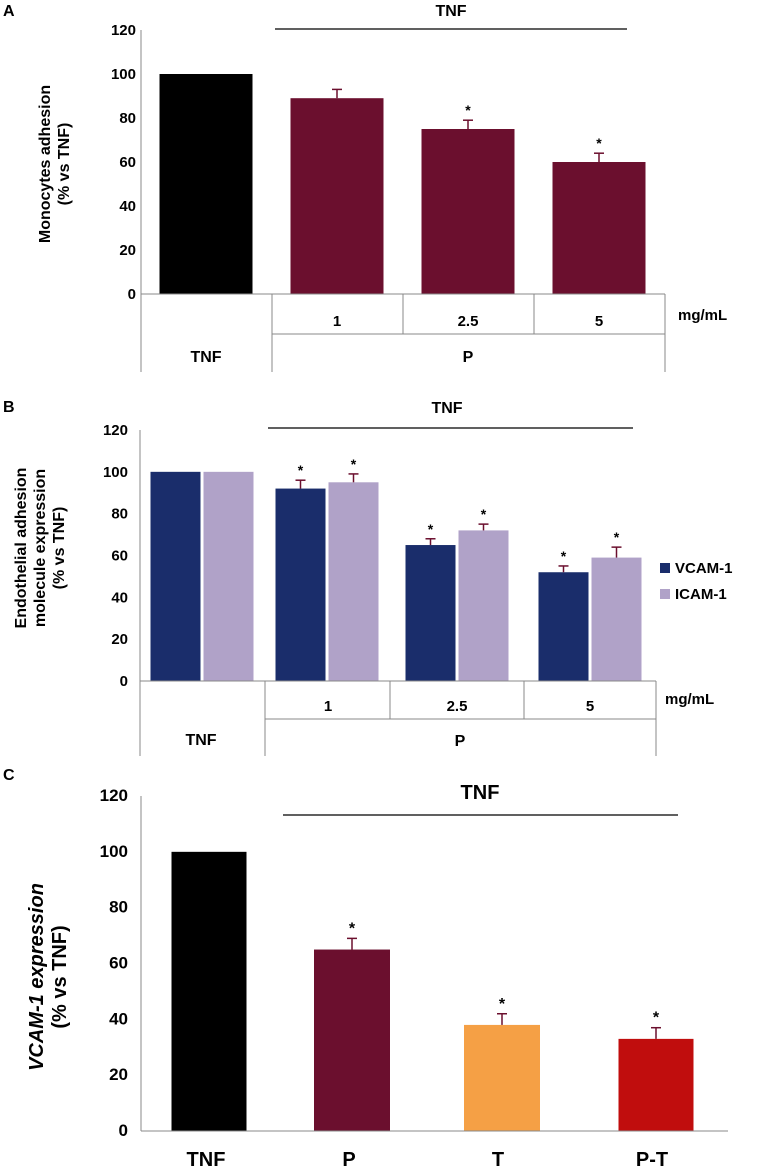 The width and height of the screenshot is (768, 1172). What do you see at coordinates (689, 699) in the screenshot?
I see `panel-b-unit-label: mg/mL` at bounding box center [689, 699].